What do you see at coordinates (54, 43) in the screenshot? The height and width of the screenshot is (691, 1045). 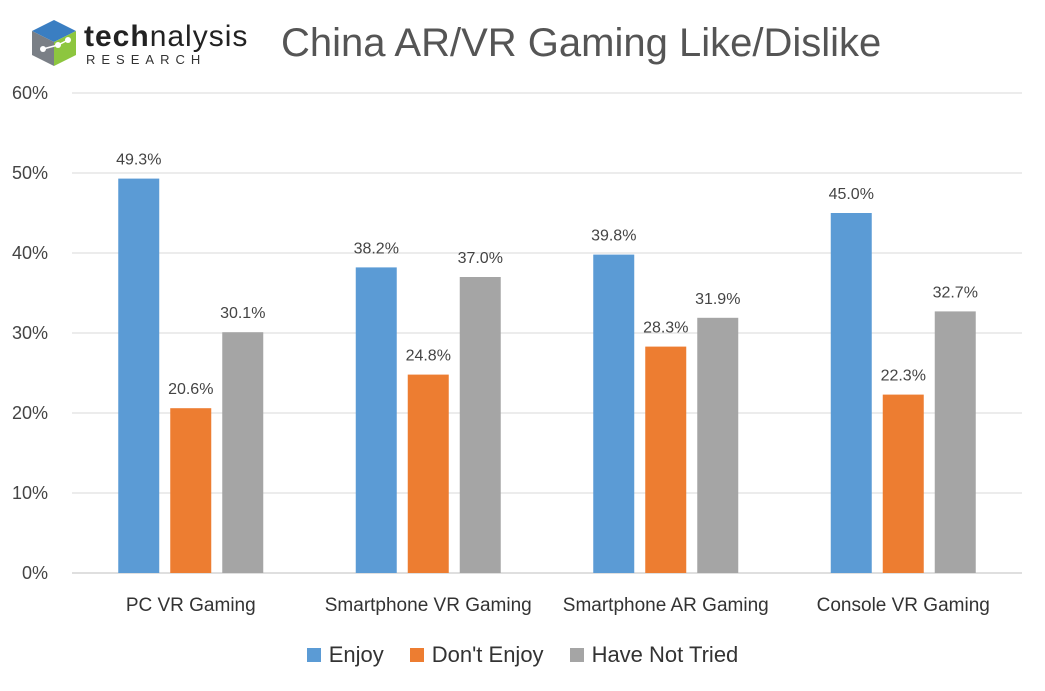 I see `cube-logo-icon` at bounding box center [54, 43].